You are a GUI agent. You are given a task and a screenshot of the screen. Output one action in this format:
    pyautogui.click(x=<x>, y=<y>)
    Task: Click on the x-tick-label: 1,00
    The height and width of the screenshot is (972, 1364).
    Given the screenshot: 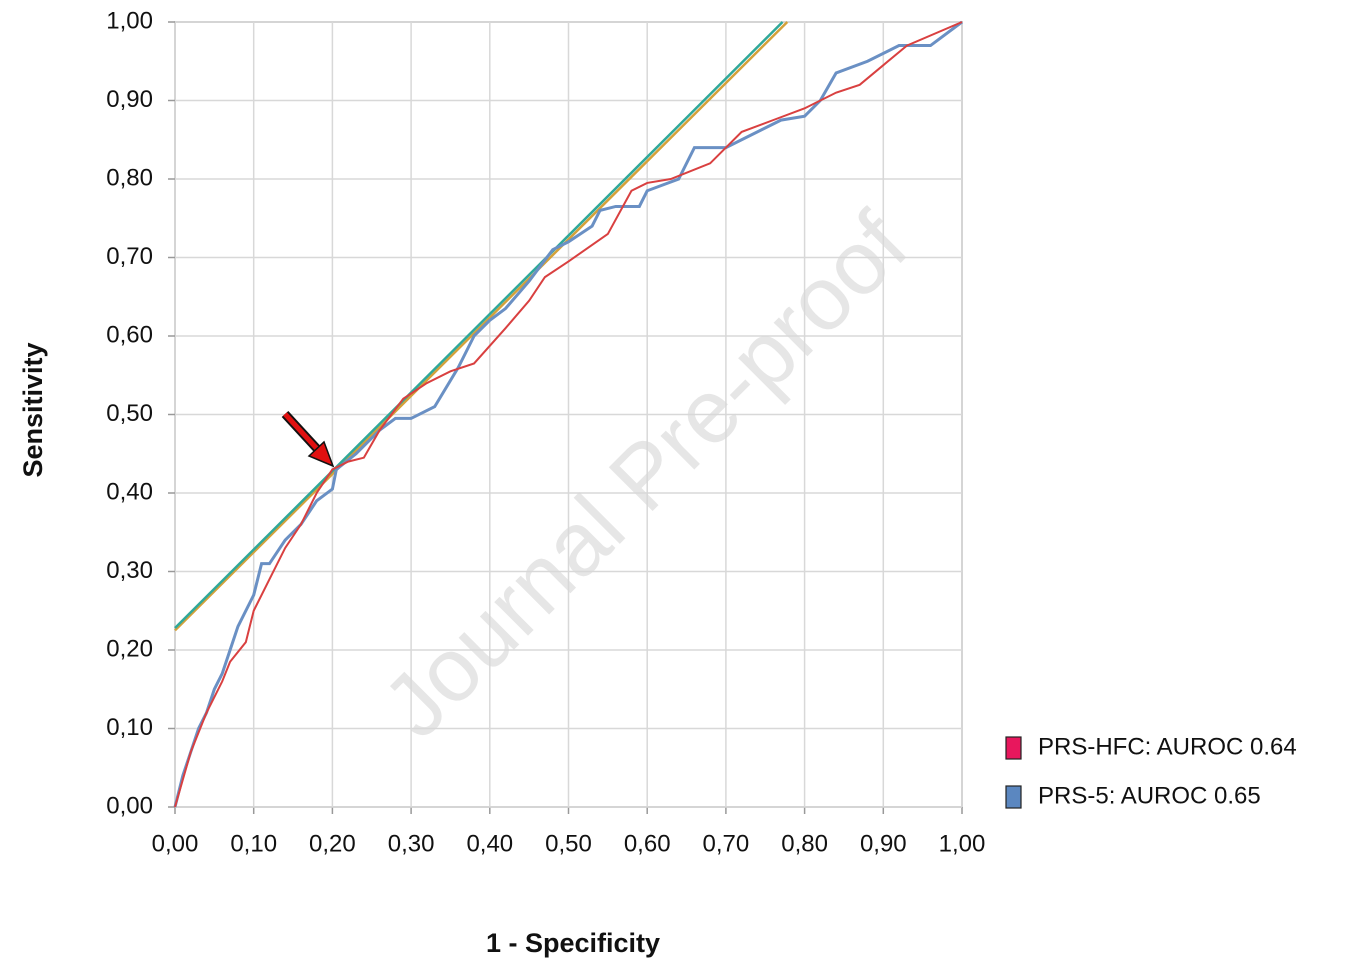 What is the action you would take?
    pyautogui.click(x=962, y=843)
    